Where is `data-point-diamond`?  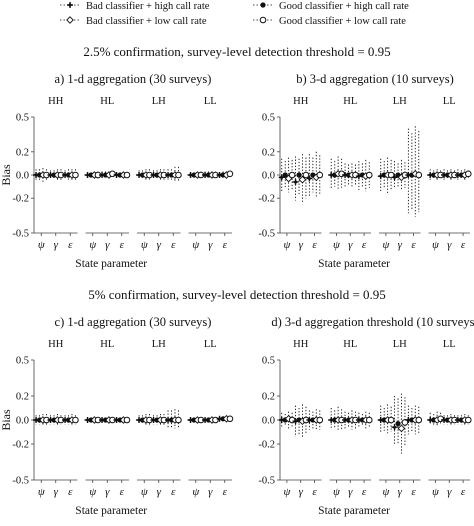 data-point-diamond is located at coordinates (302, 179).